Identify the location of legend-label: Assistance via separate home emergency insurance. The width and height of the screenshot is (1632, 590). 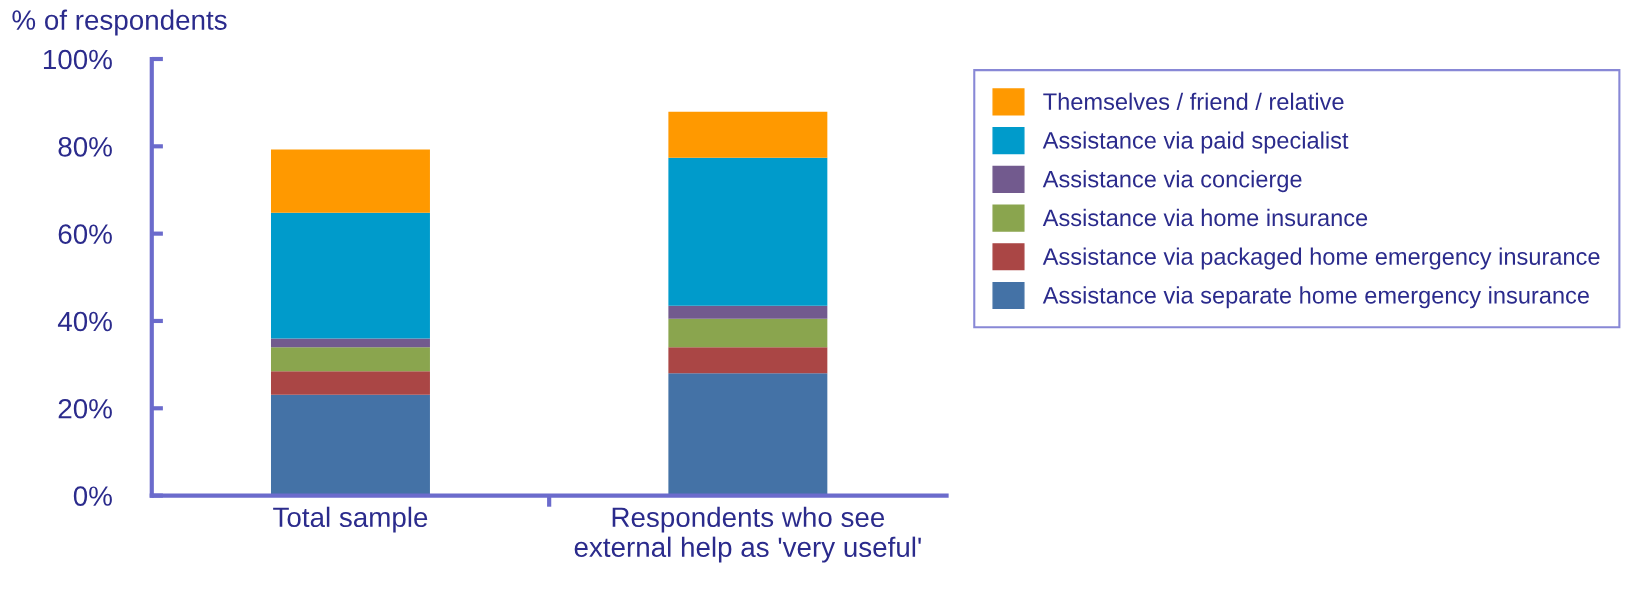
(1315, 297).